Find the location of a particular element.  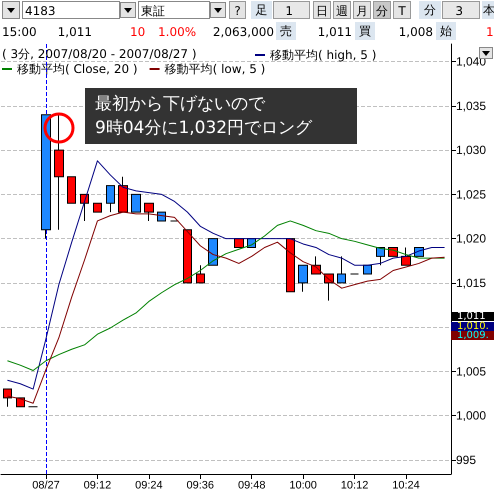

legend-label: 移動平均( high, 5 ) is located at coordinates (323, 55).